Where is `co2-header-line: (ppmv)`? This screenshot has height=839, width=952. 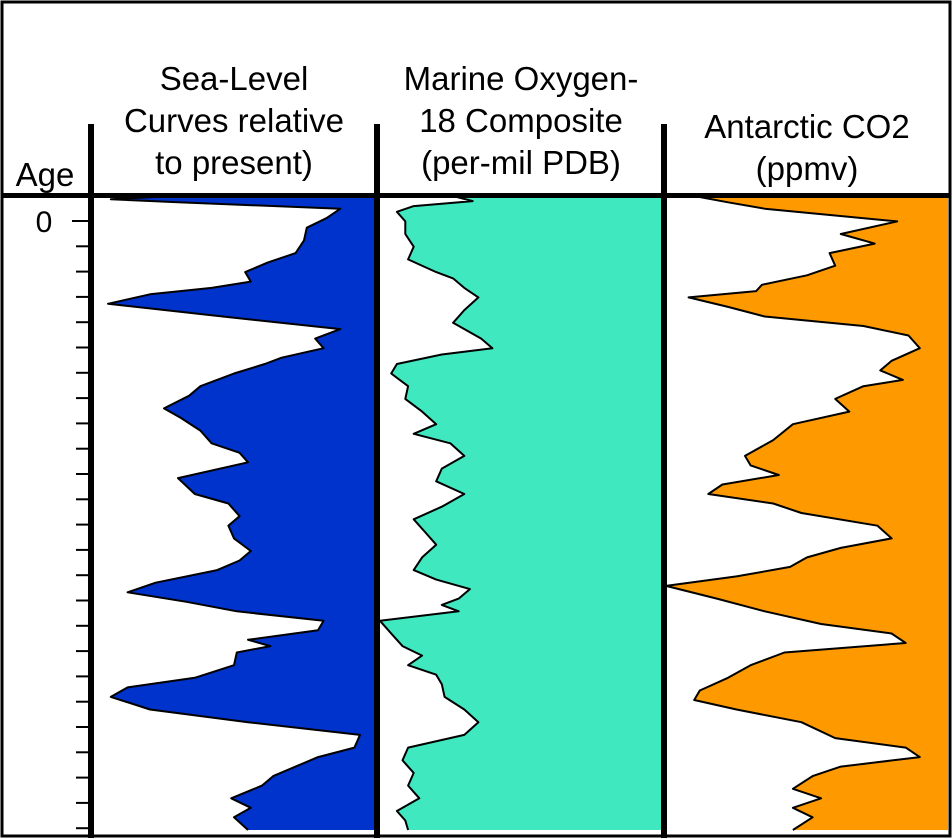
co2-header-line: (ppmv) is located at coordinates (807, 168).